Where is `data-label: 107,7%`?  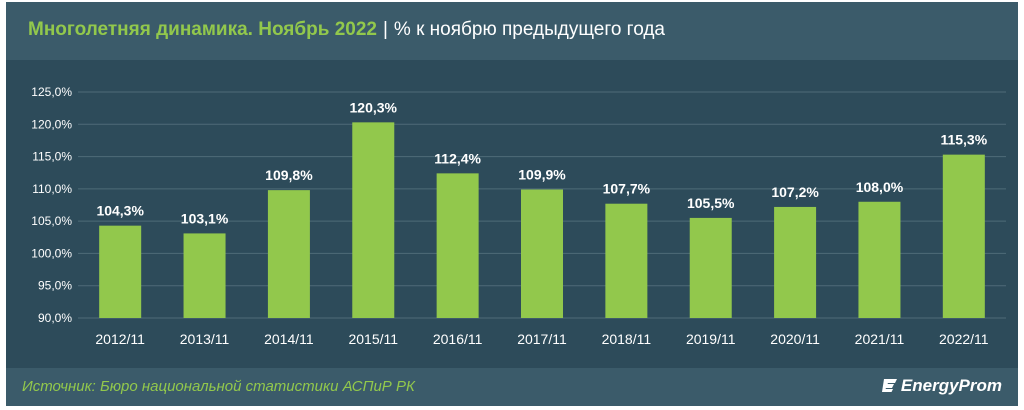 data-label: 107,7% is located at coordinates (627, 189).